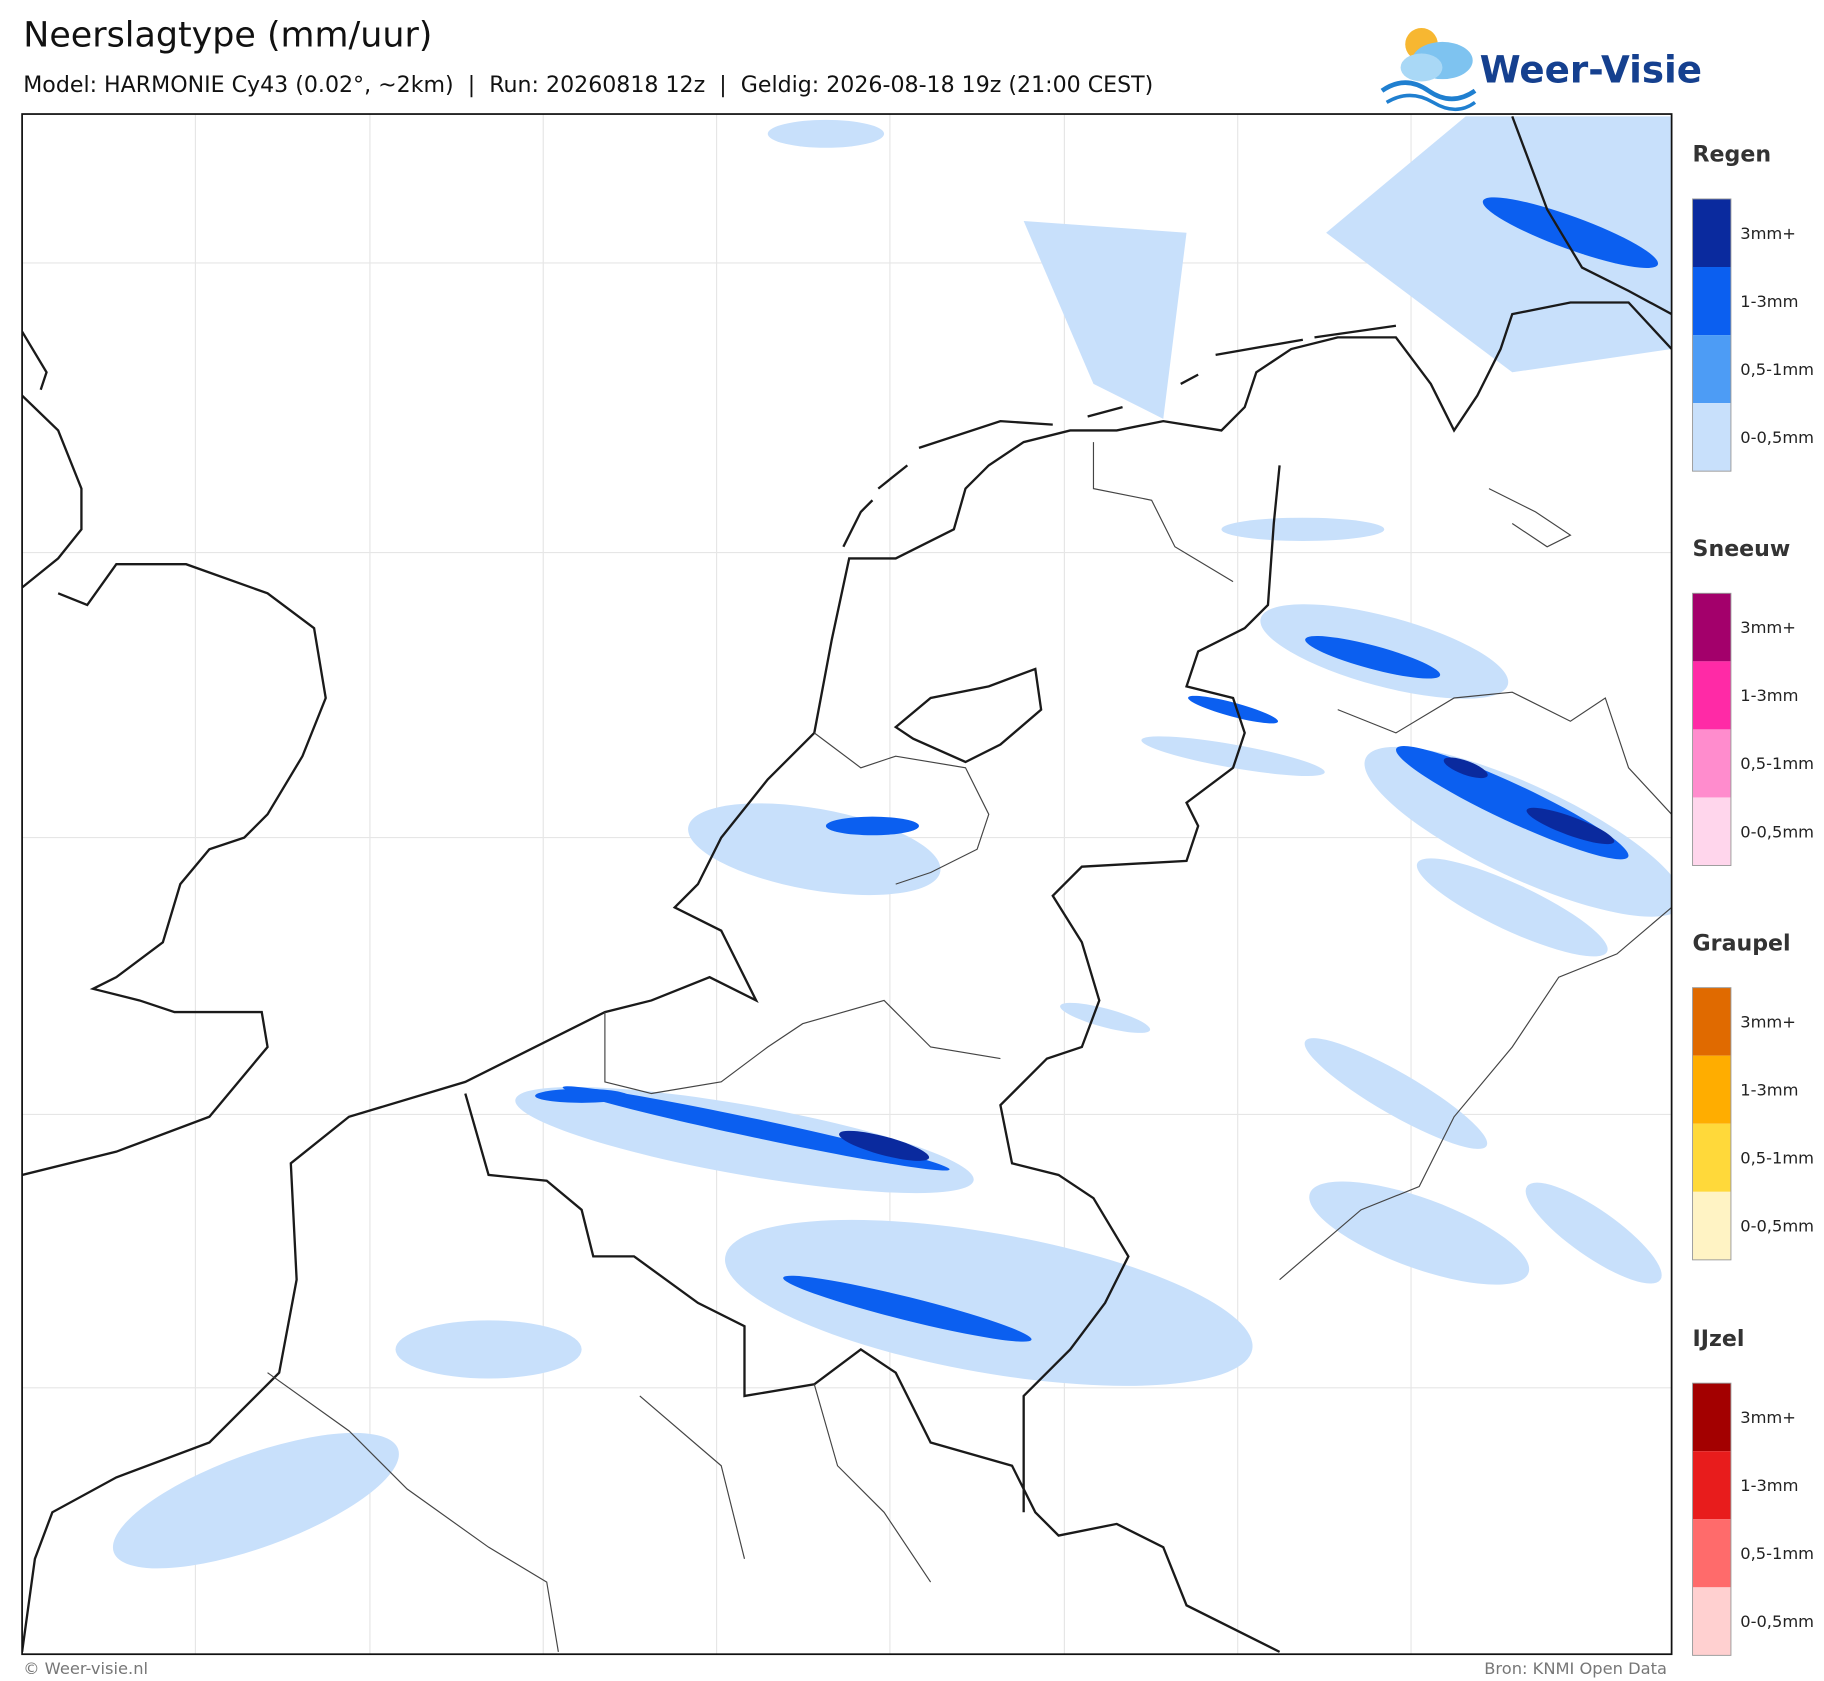 This screenshot has height=1681, width=1824. What do you see at coordinates (1591, 70) in the screenshot?
I see `logo-text: Weer-Visie` at bounding box center [1591, 70].